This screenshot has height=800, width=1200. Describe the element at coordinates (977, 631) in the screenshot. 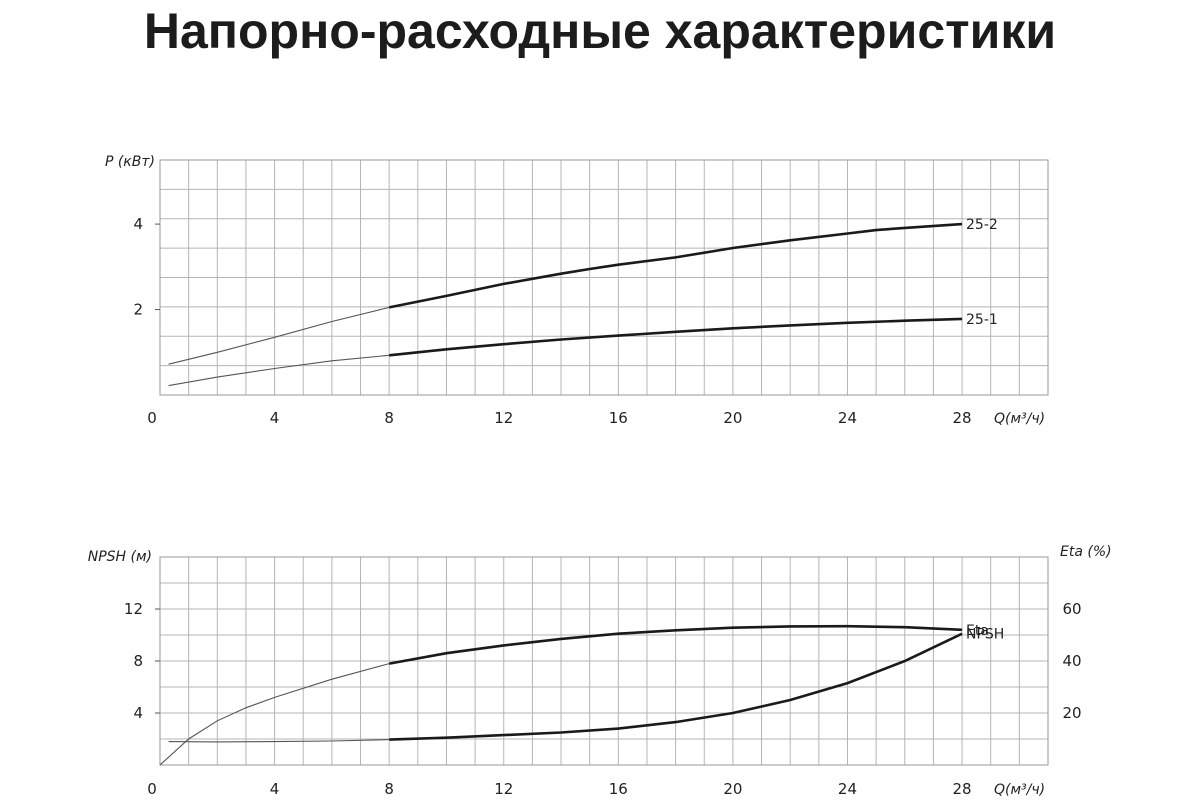

I see `series-label-eta: Eta` at that location.